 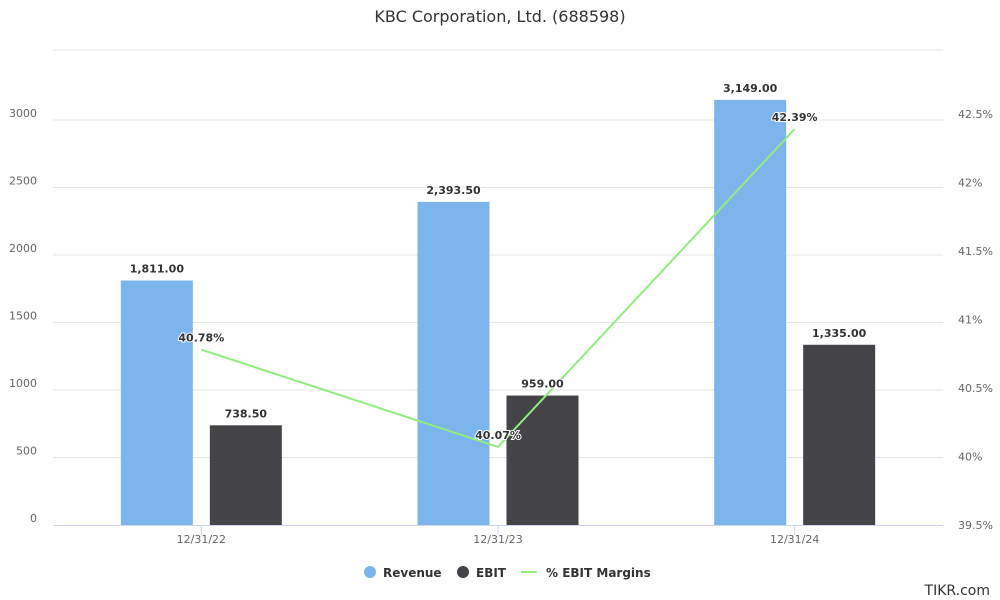 I want to click on bar-value-label: 3,149.00, so click(x=750, y=88).